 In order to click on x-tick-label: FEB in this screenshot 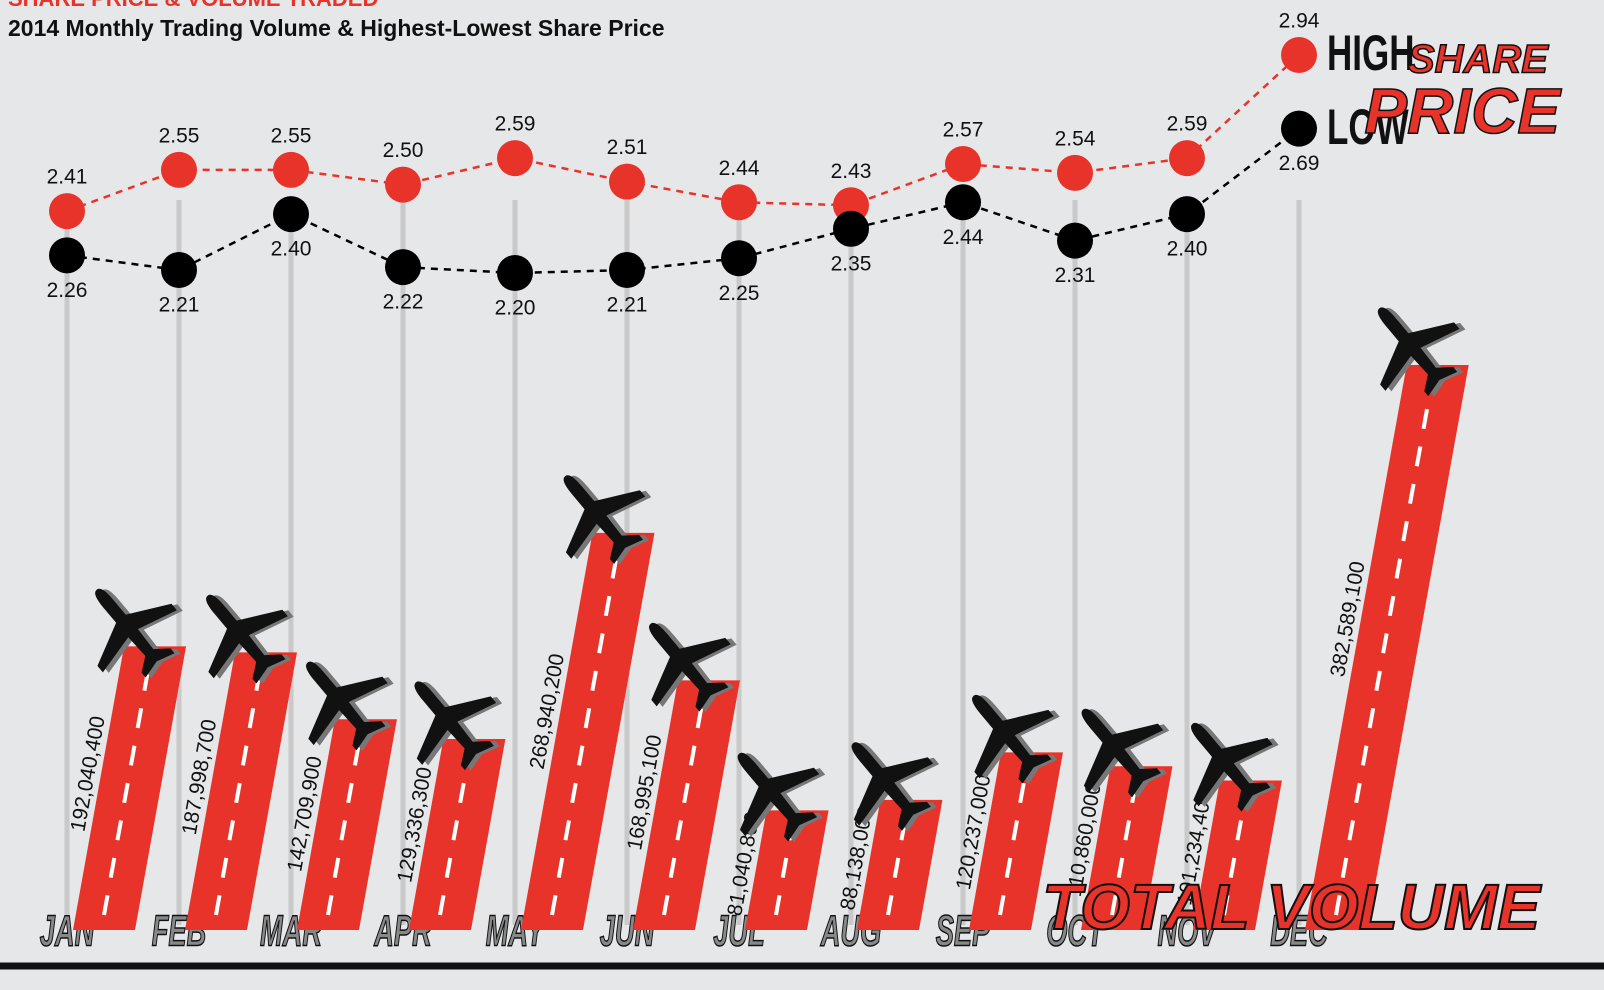, I will do `click(179, 930)`.